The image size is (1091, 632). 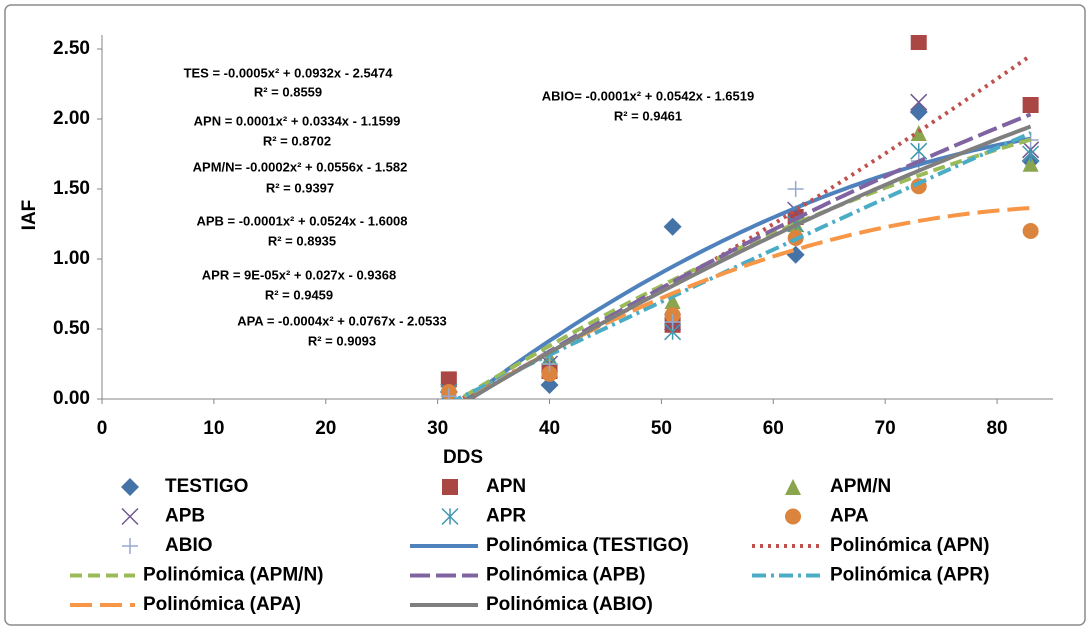 I want to click on legend-label: APB, so click(x=185, y=516).